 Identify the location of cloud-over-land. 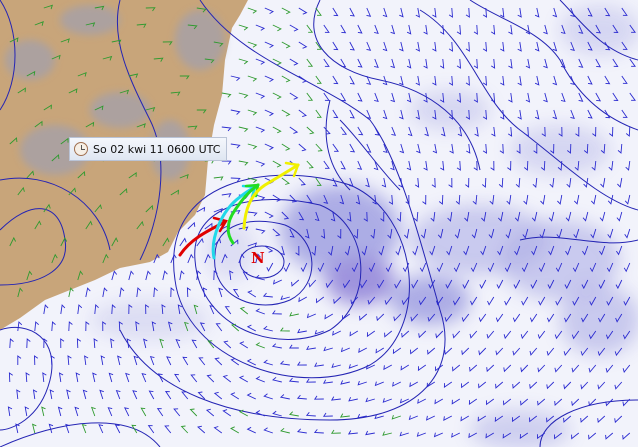
(115, 92).